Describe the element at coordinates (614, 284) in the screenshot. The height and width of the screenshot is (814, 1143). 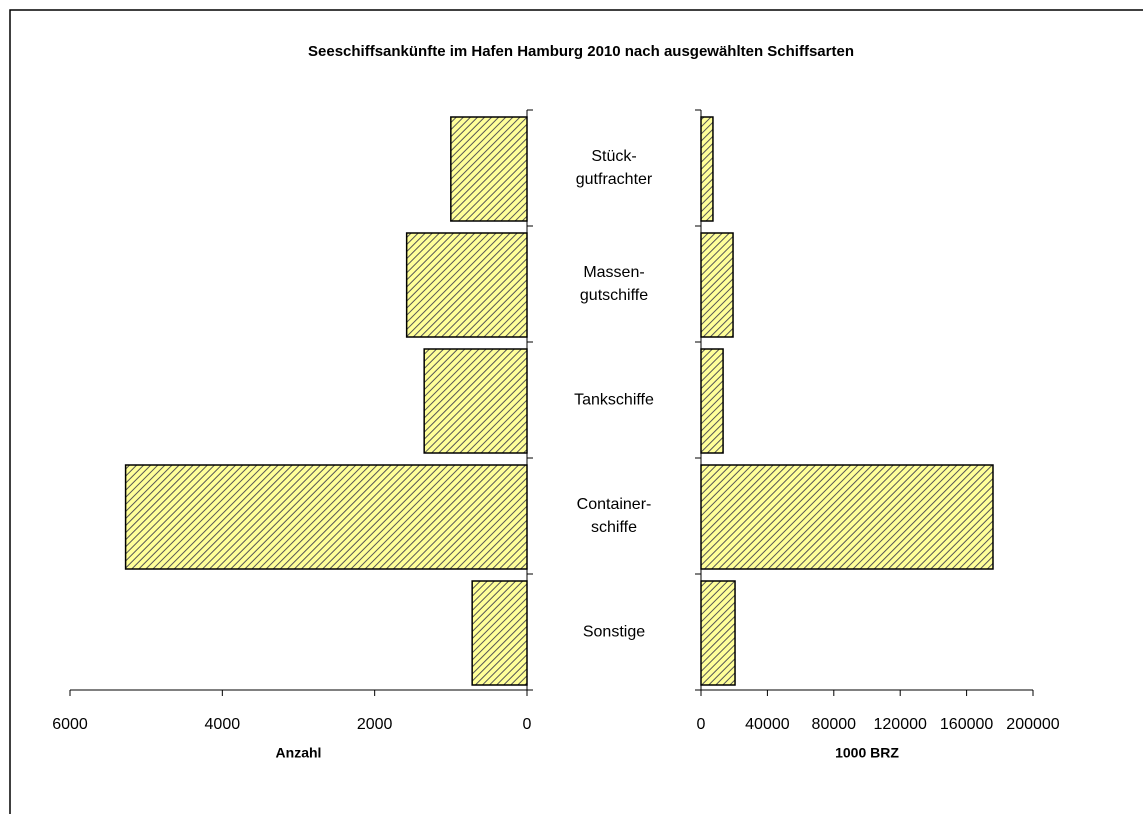
I see `category-label: Massen- gutschiffe` at that location.